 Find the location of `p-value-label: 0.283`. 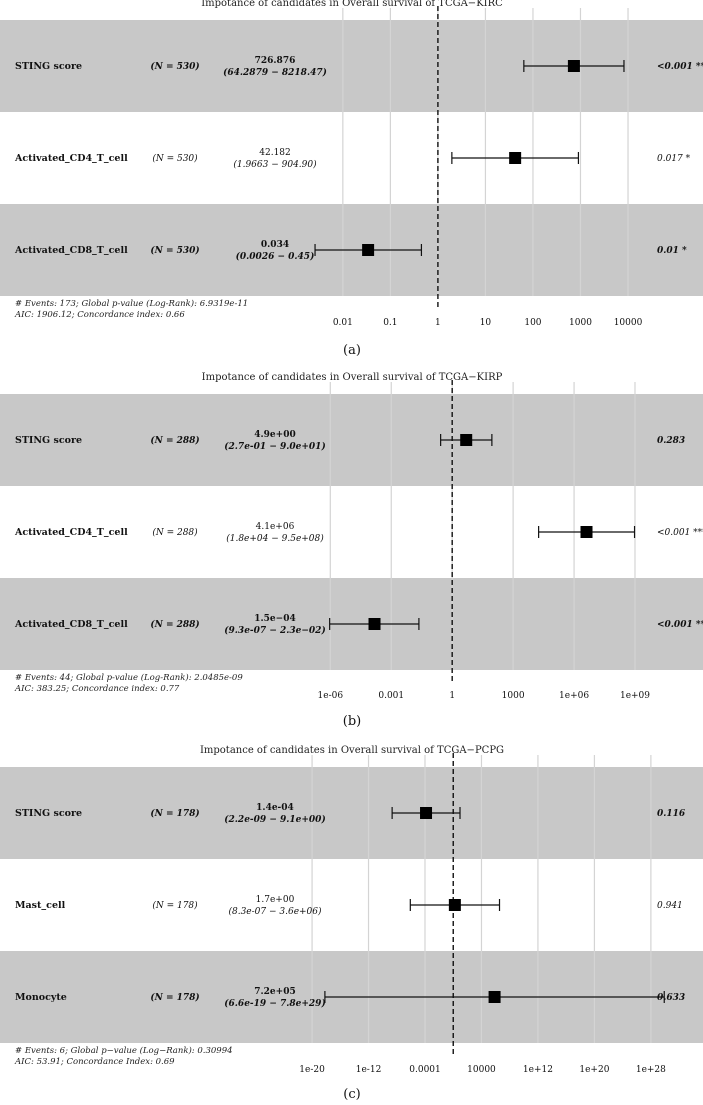

p-value-label: 0.283 is located at coordinates (671, 441).